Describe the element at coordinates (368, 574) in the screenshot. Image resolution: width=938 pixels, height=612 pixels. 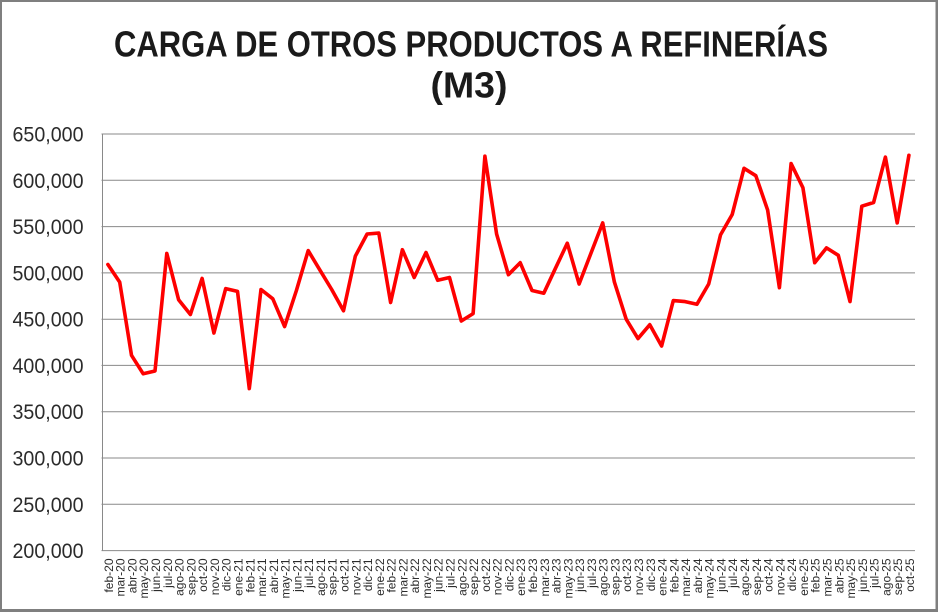
I see `svg-text: dic-21` at that location.